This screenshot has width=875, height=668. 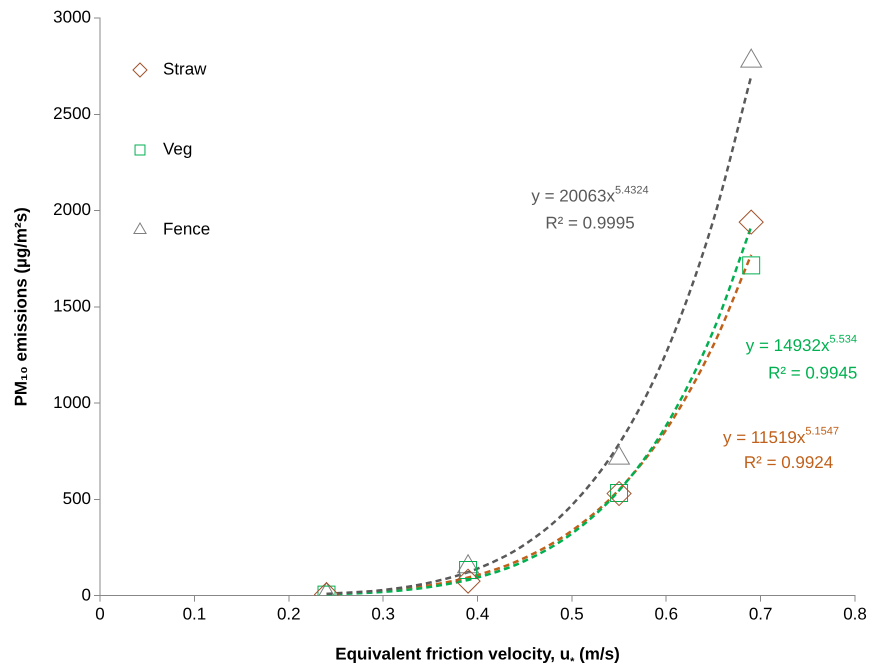 What do you see at coordinates (383, 614) in the screenshot?
I see `x-tick-label: 0.3` at bounding box center [383, 614].